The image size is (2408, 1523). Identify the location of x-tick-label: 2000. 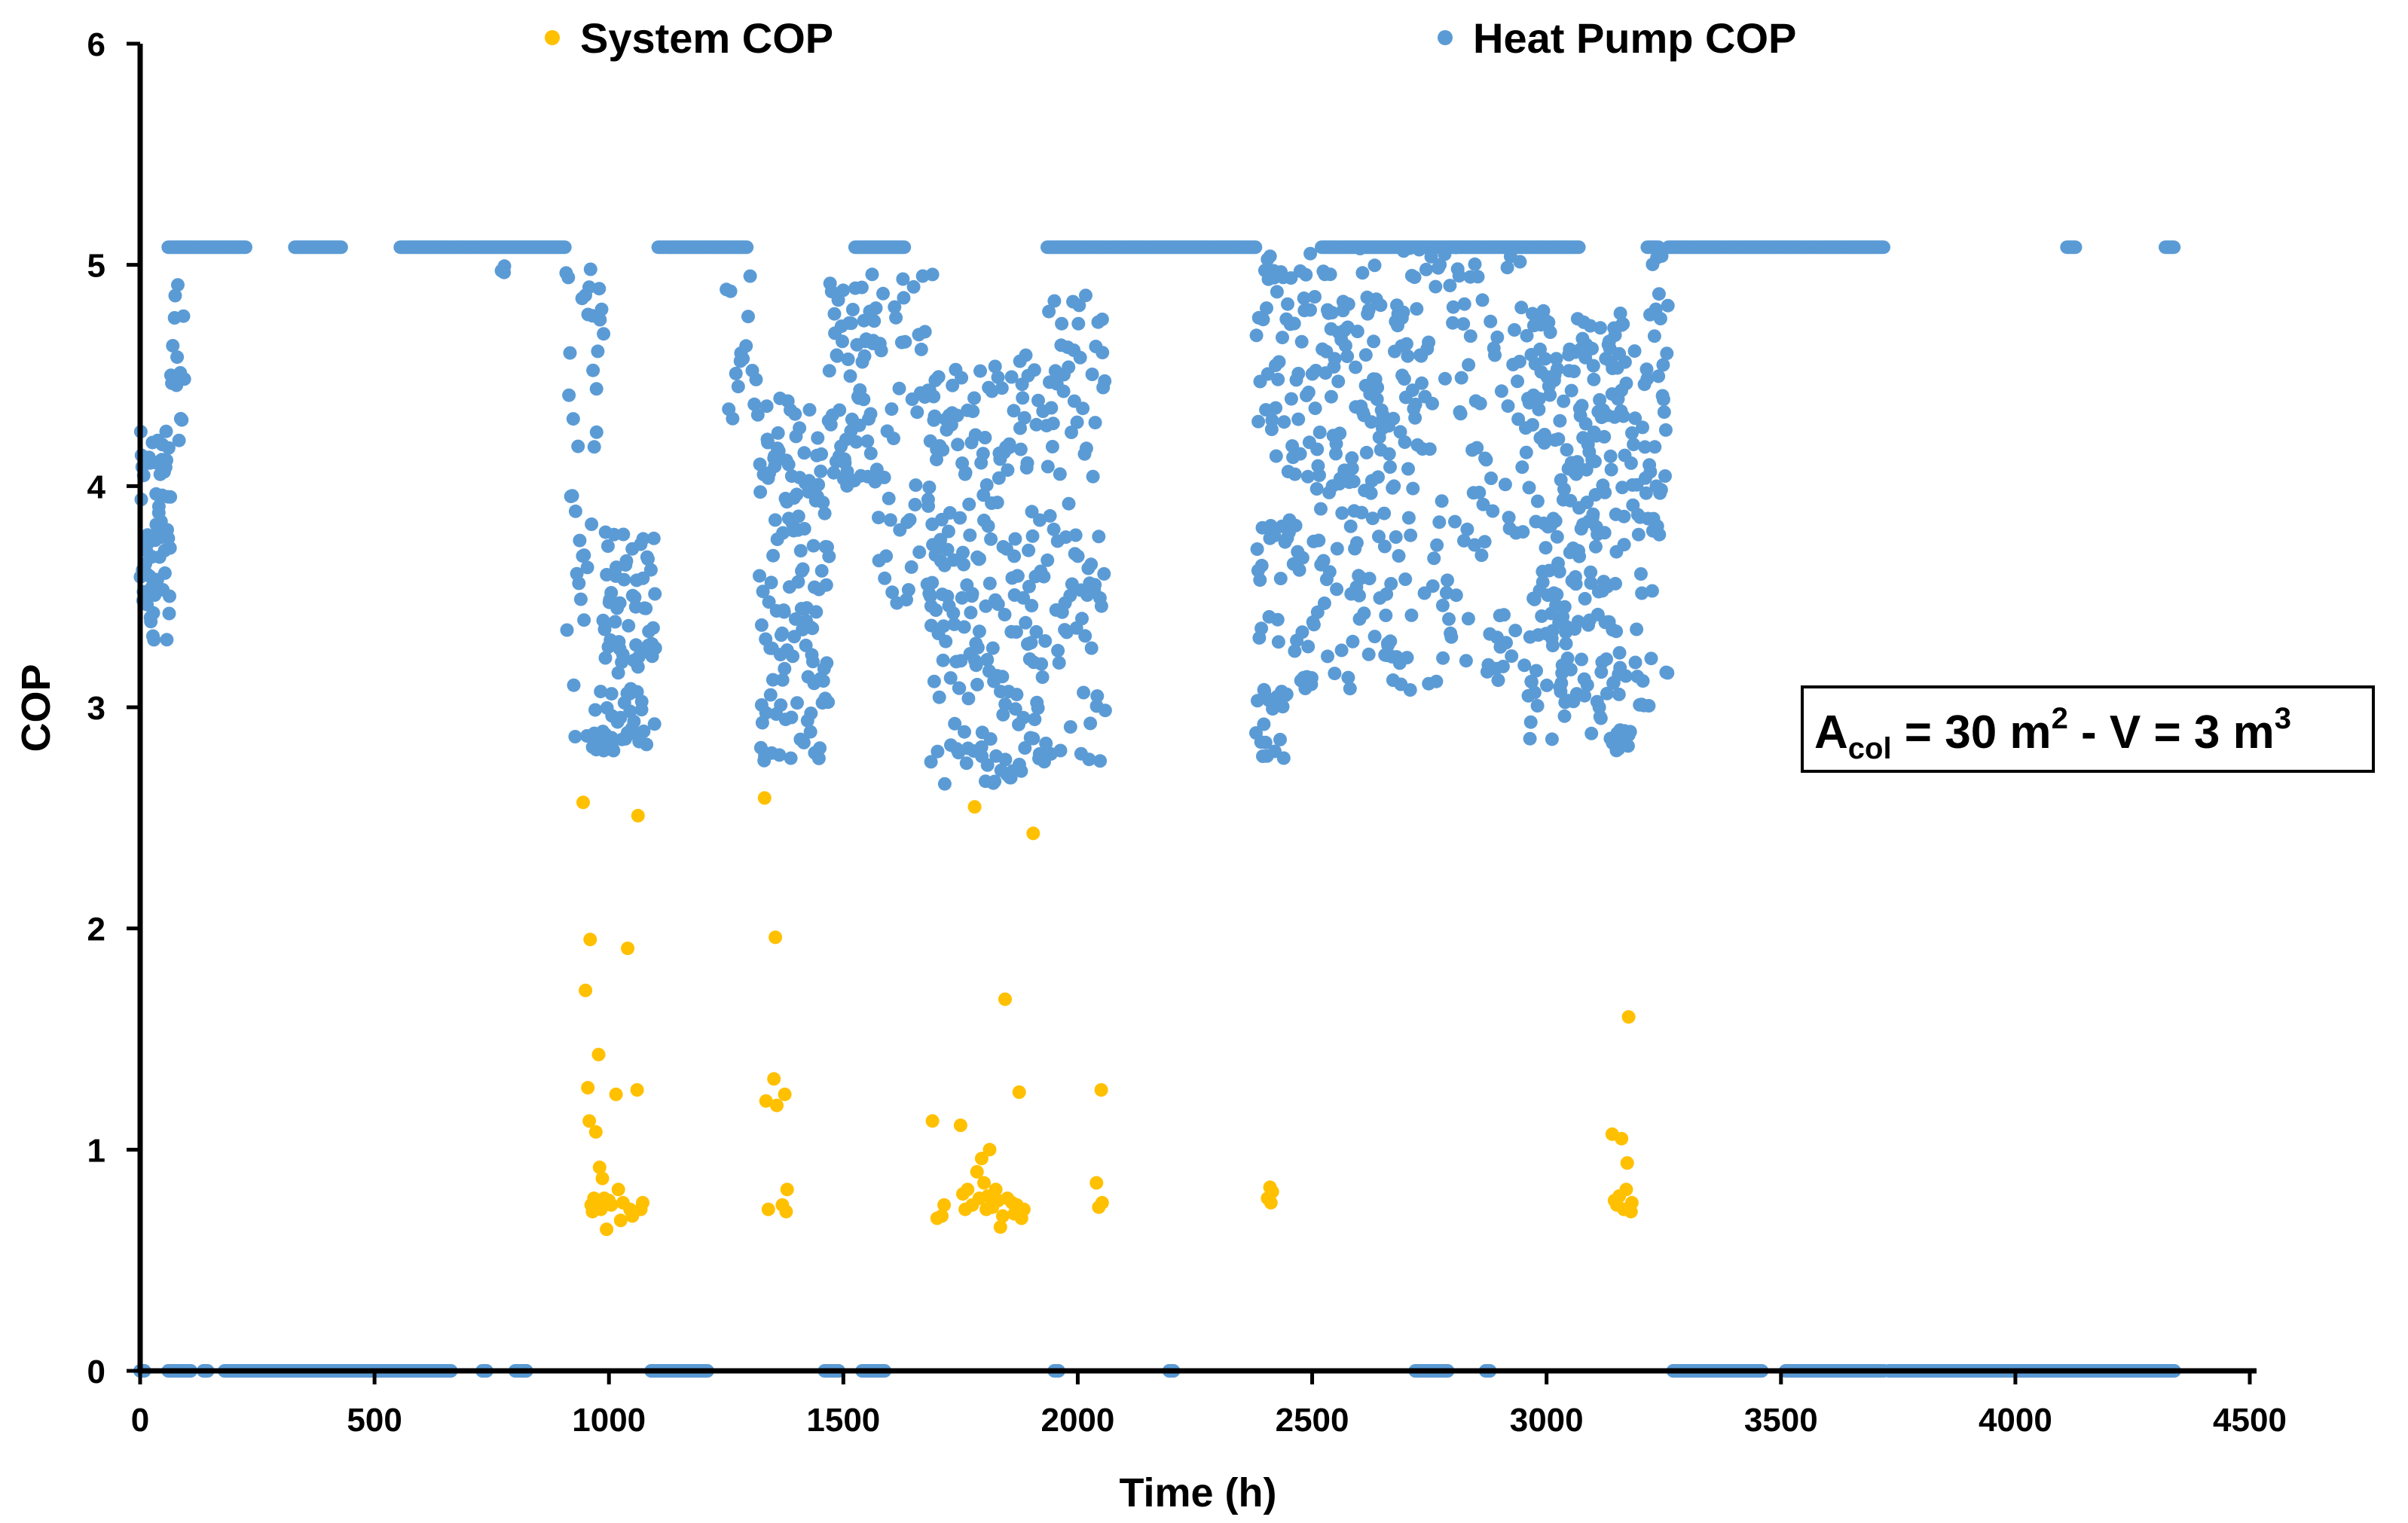
(1077, 1420).